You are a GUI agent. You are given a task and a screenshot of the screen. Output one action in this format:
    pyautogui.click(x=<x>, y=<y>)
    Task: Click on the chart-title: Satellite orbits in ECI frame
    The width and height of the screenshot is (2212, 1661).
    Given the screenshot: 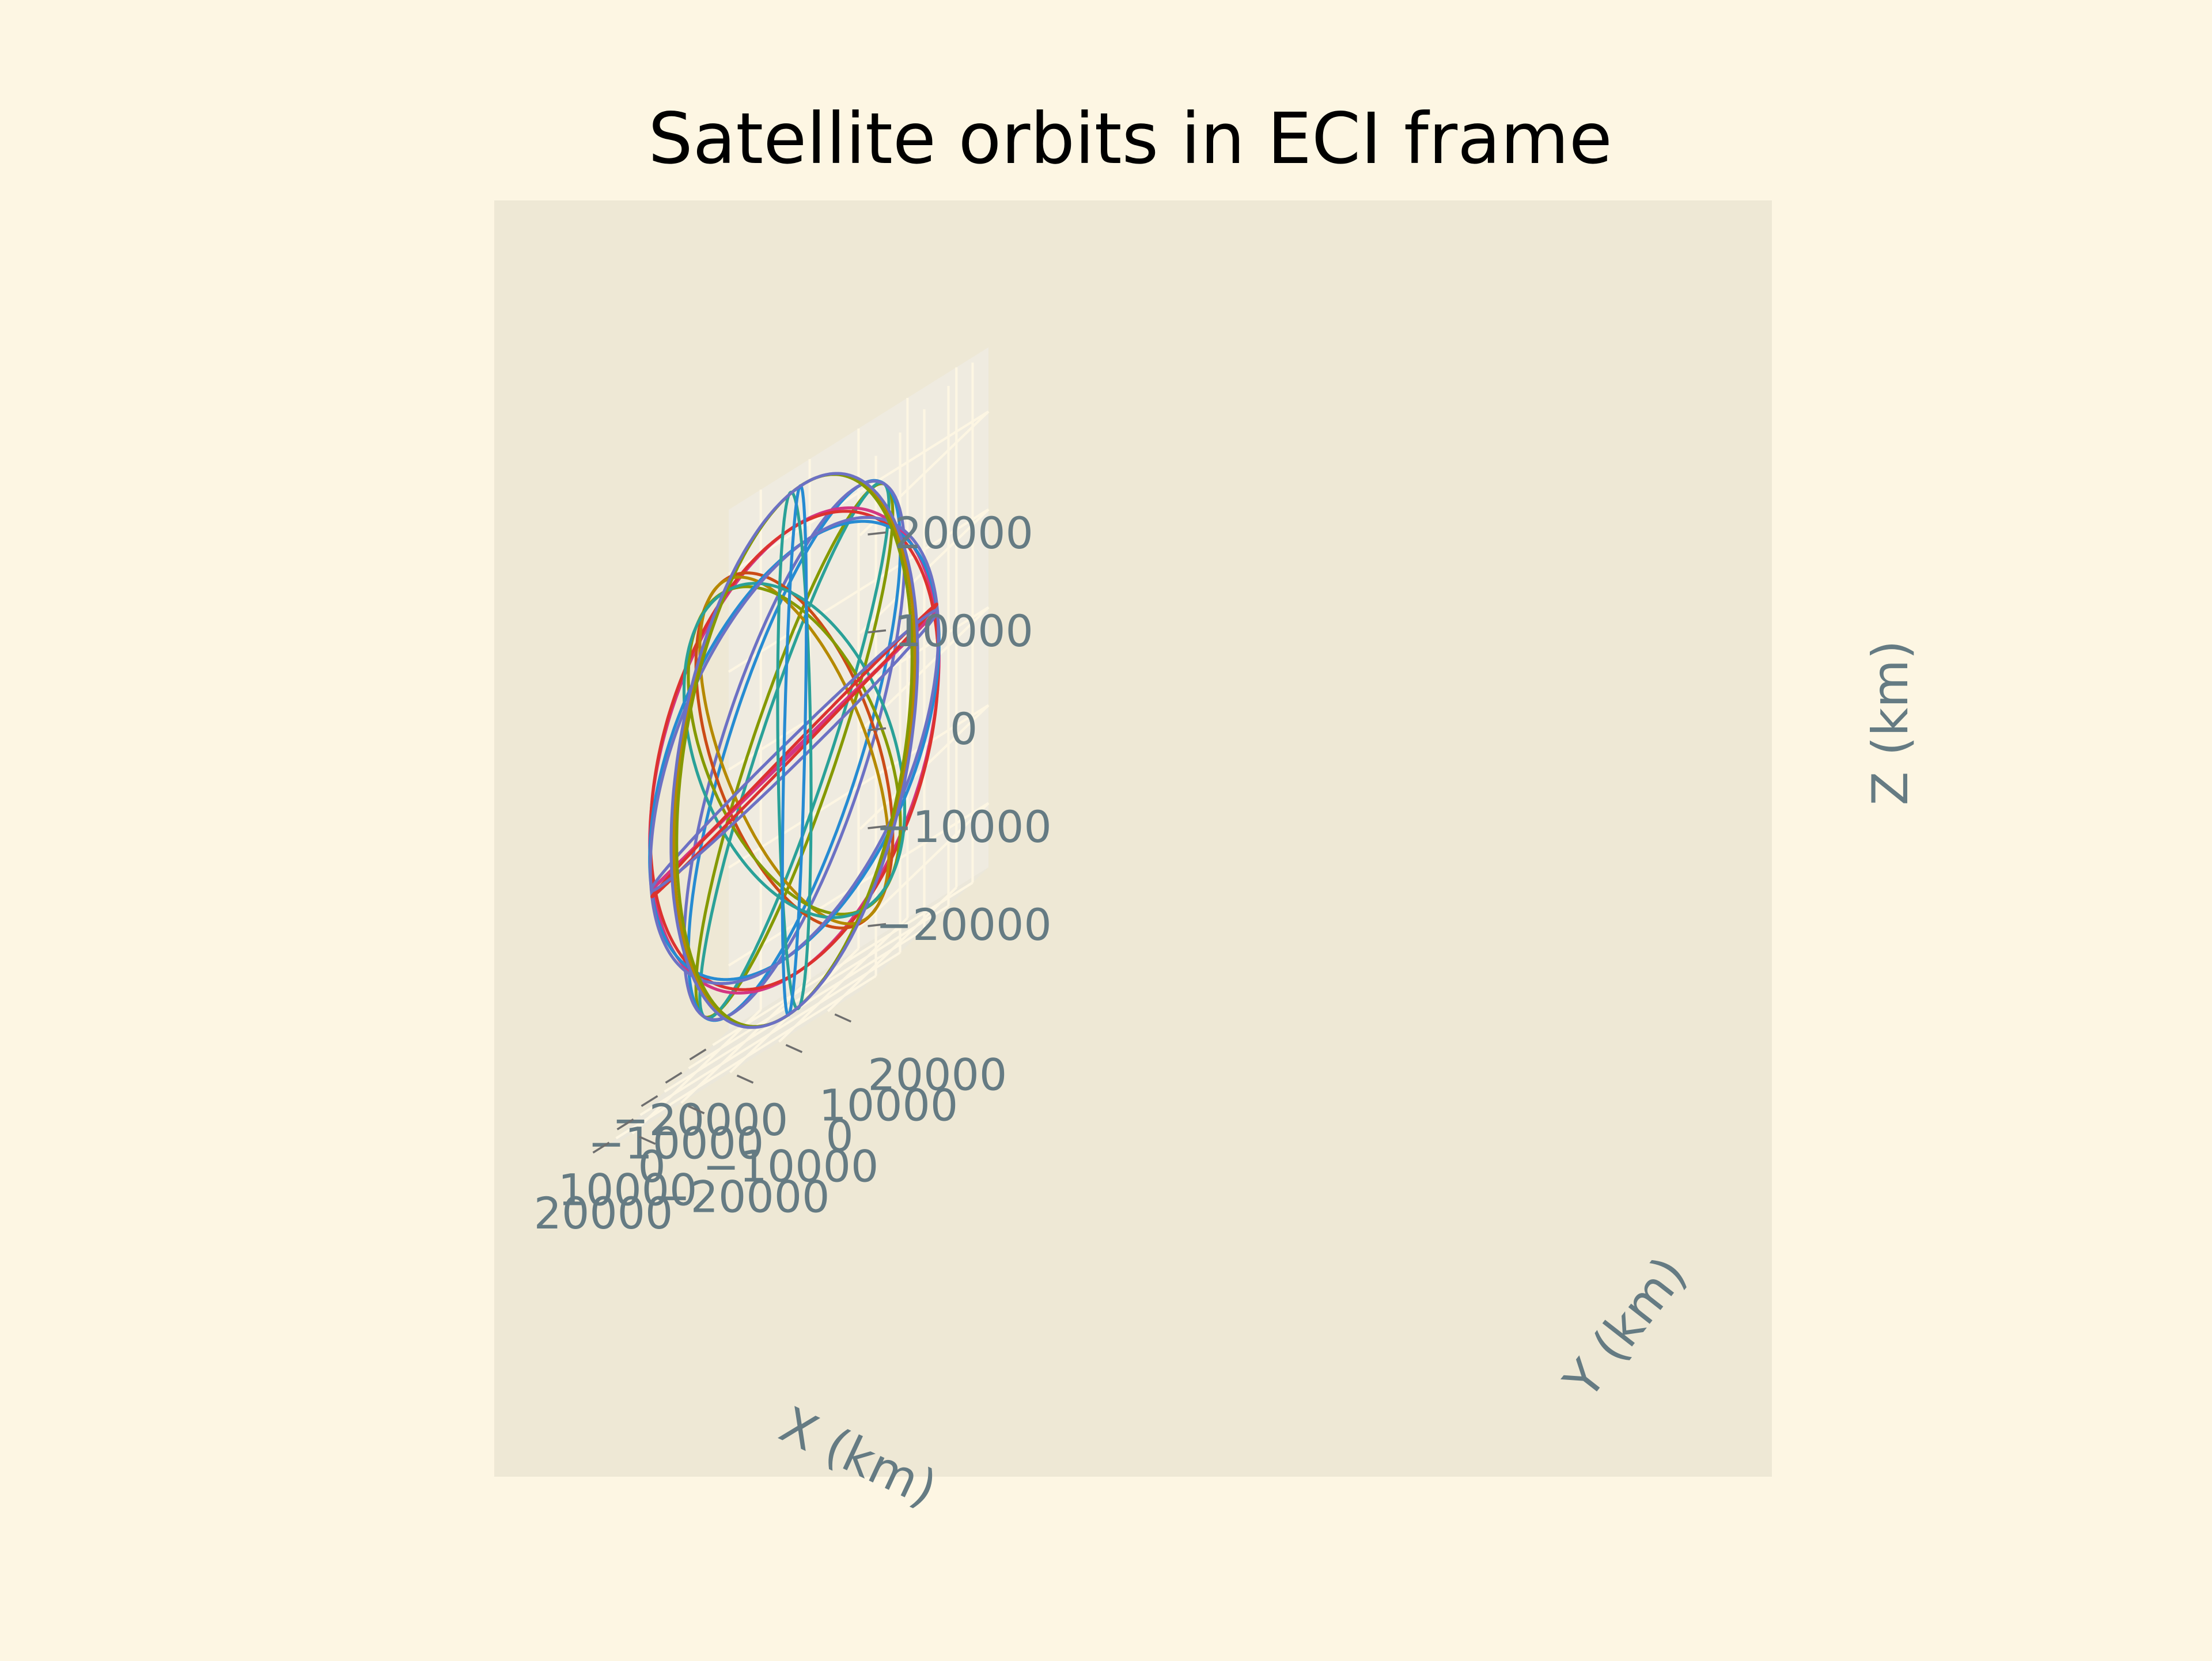 What is the action you would take?
    pyautogui.click(x=1130, y=139)
    